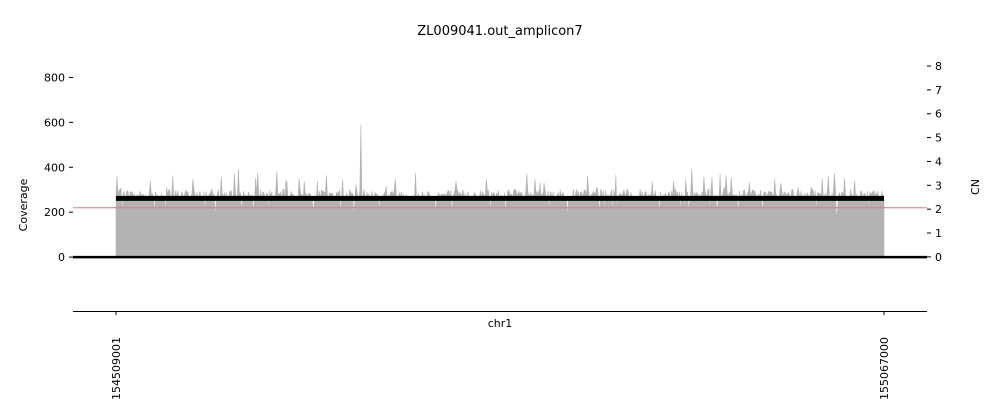 This screenshot has width=1000, height=416. What do you see at coordinates (938, 185) in the screenshot?
I see `y2-tick-label: 3` at bounding box center [938, 185].